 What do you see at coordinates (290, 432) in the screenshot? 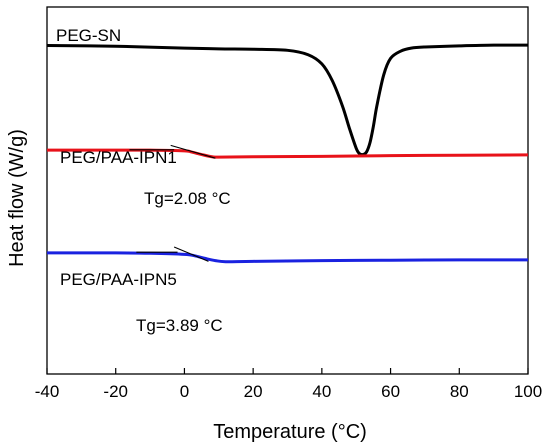
I see `x-axis-title: Temperature (°C)` at bounding box center [290, 432].